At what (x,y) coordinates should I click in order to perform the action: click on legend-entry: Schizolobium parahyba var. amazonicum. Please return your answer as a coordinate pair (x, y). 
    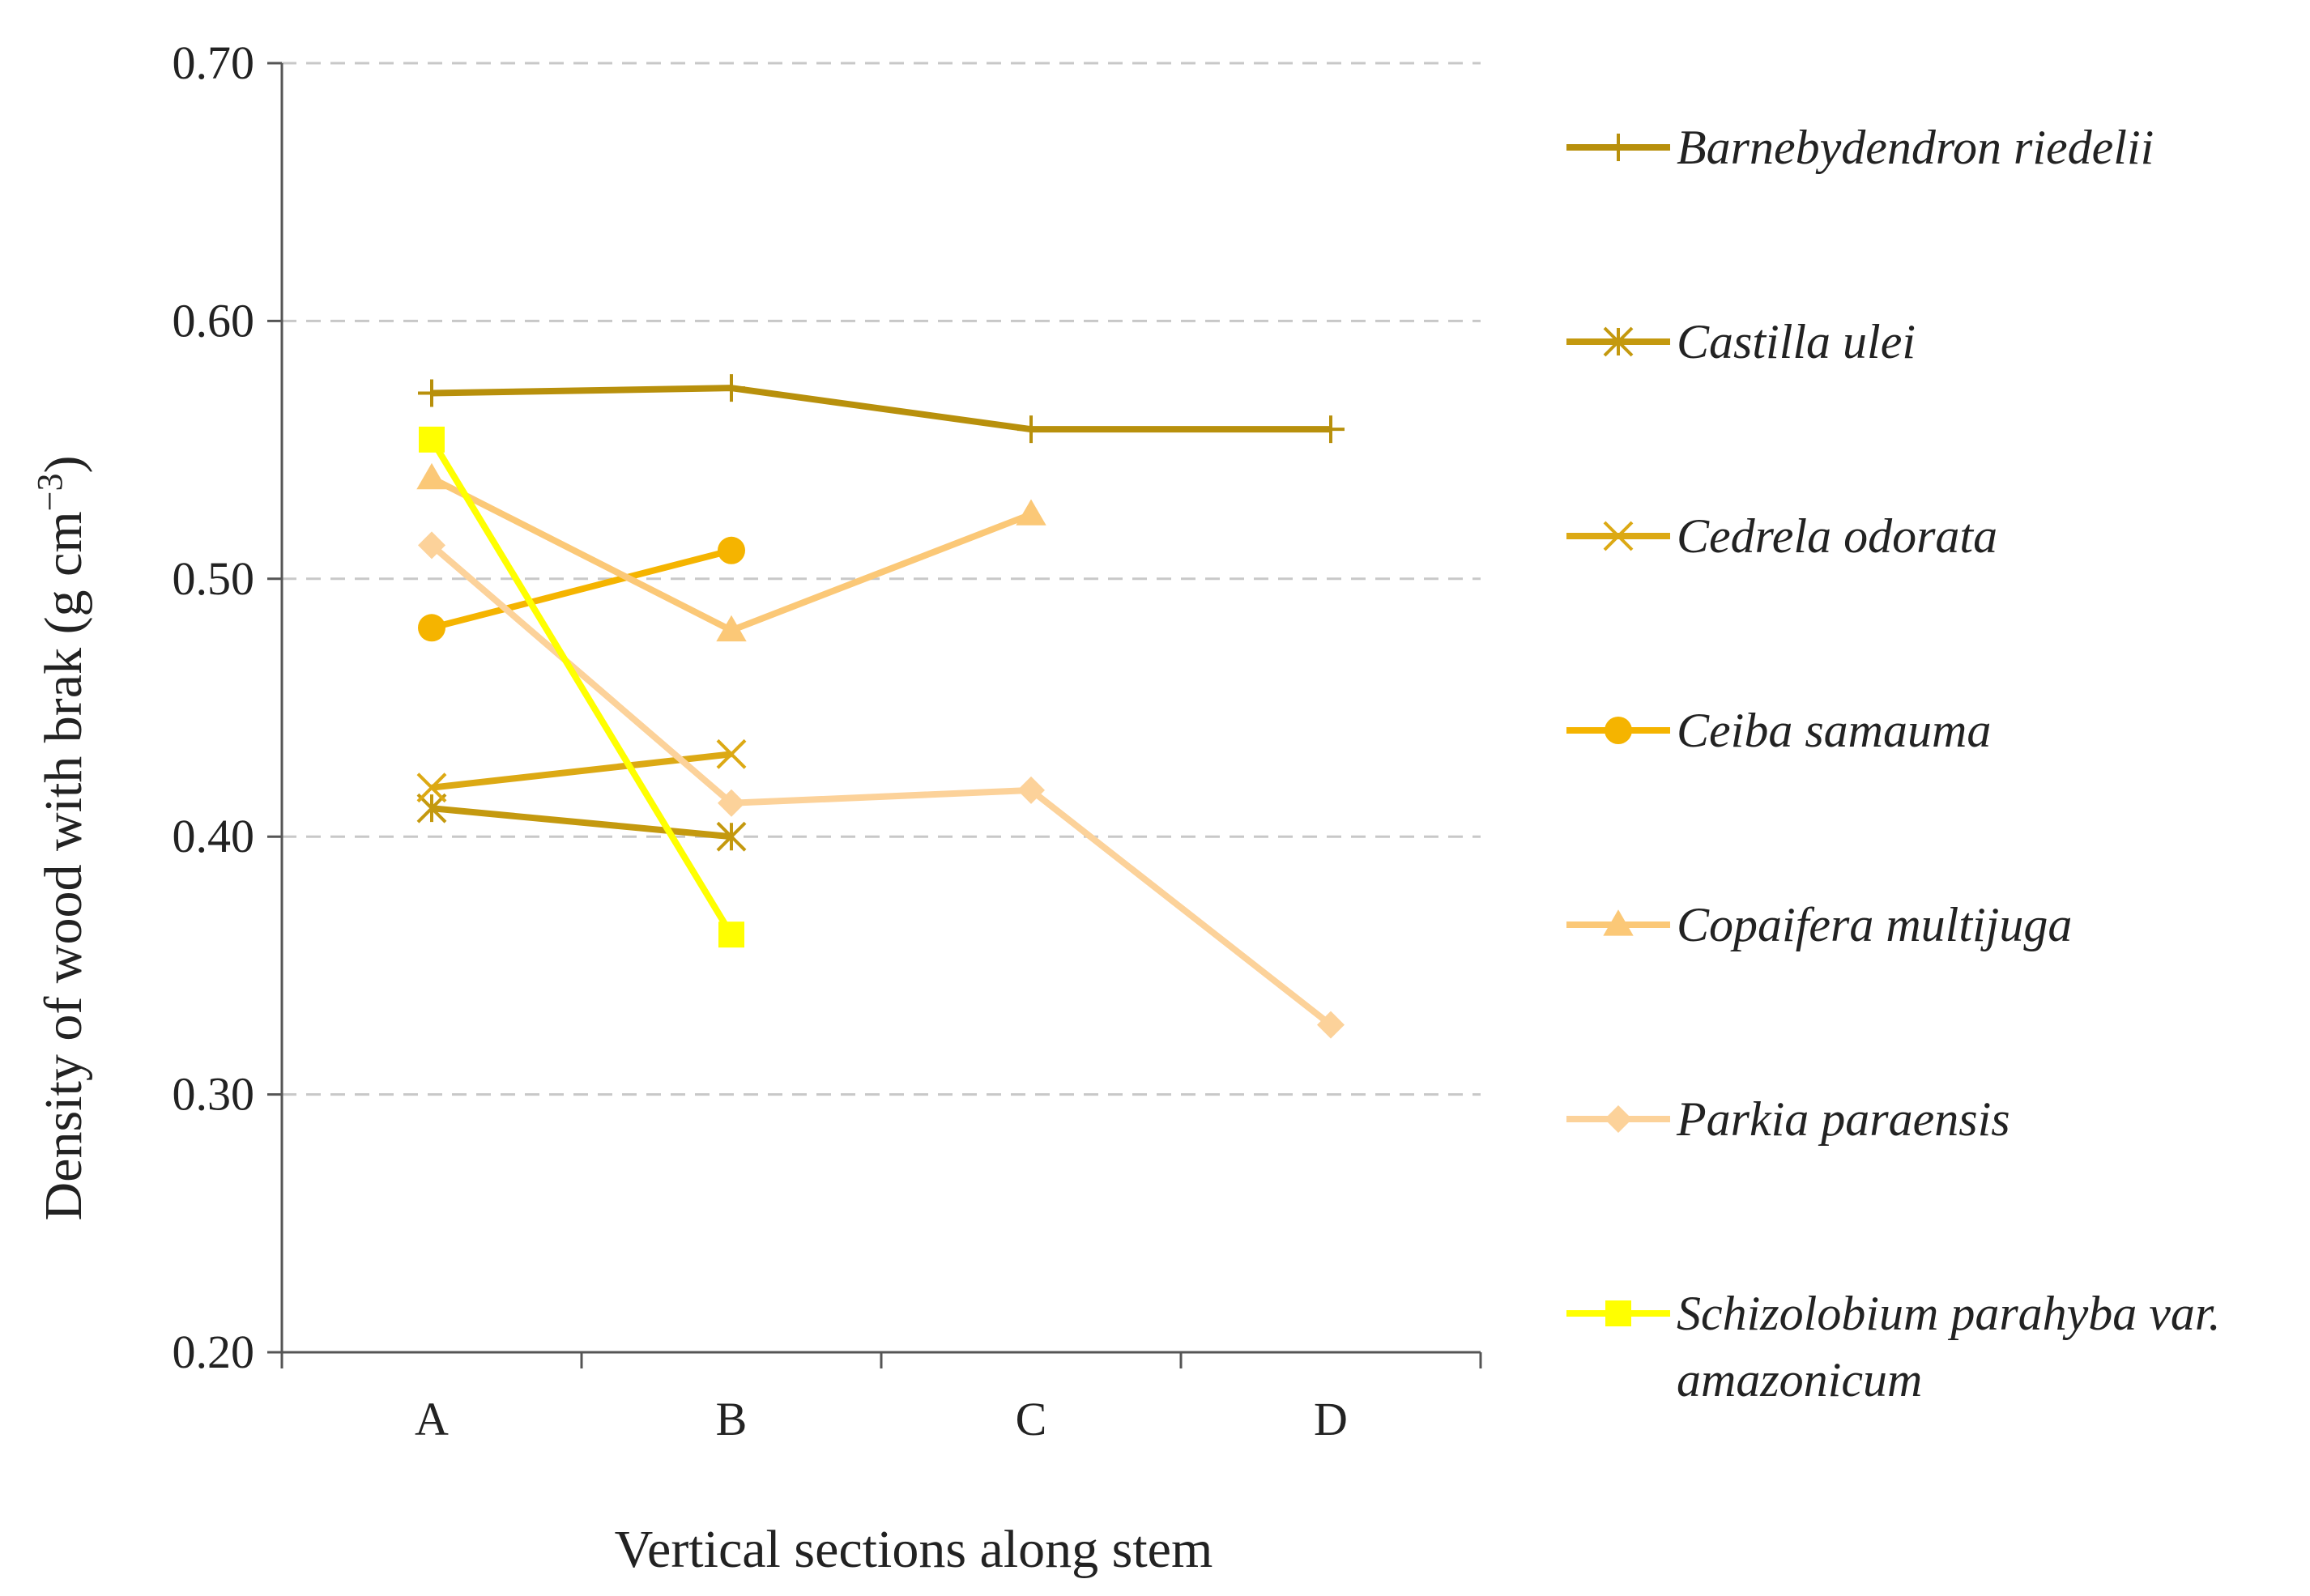
    Looking at the image, I should click on (1893, 1347).